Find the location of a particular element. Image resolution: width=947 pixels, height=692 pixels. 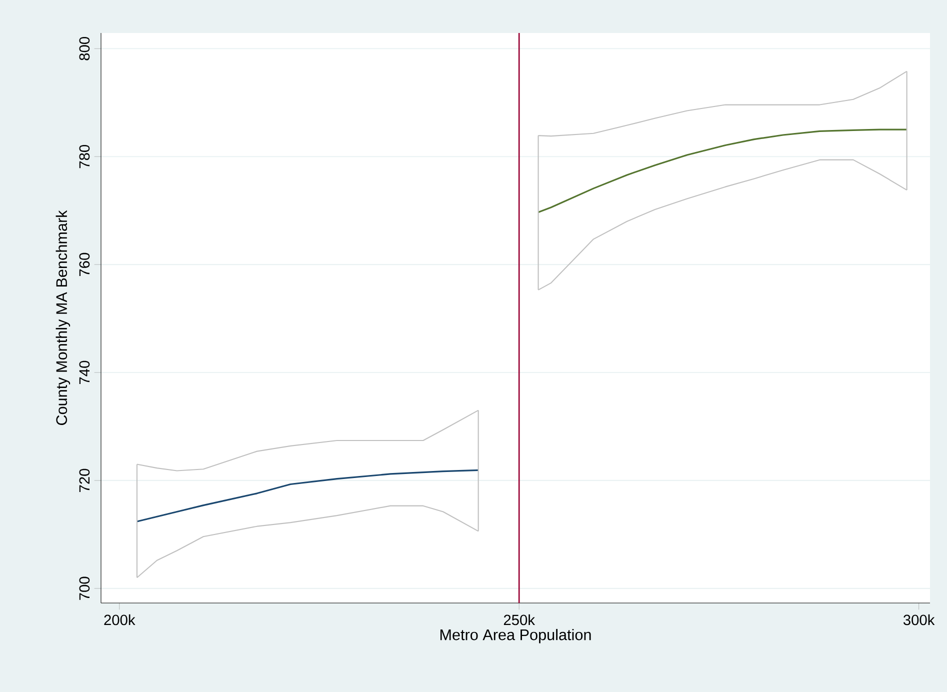

y-tick-label: 760 is located at coordinates (84, 264).